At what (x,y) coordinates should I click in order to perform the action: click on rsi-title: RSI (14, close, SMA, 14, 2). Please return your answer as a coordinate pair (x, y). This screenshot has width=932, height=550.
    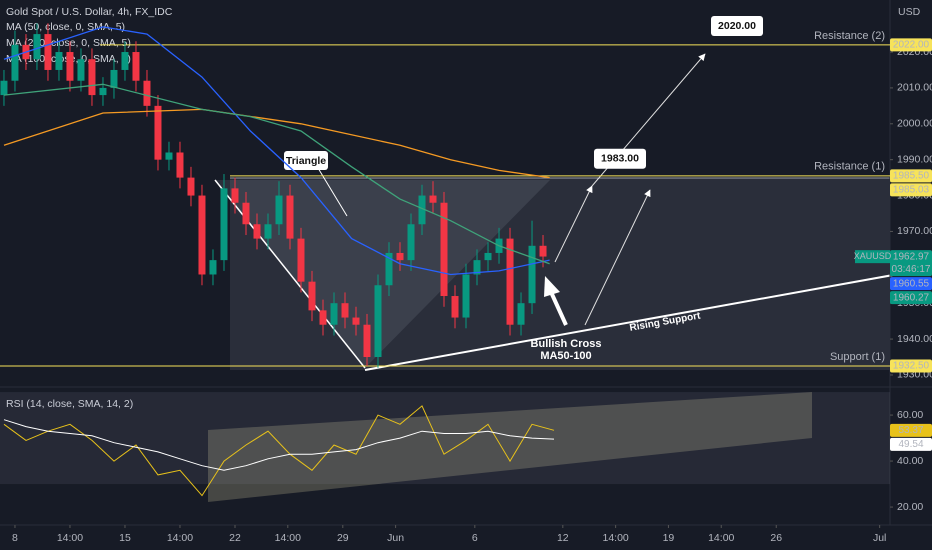
    Looking at the image, I should click on (69, 404).